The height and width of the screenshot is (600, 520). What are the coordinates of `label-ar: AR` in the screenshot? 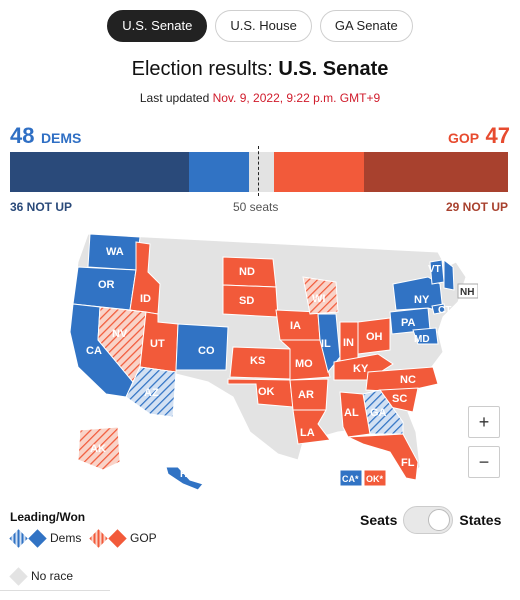 It's located at (306, 395).